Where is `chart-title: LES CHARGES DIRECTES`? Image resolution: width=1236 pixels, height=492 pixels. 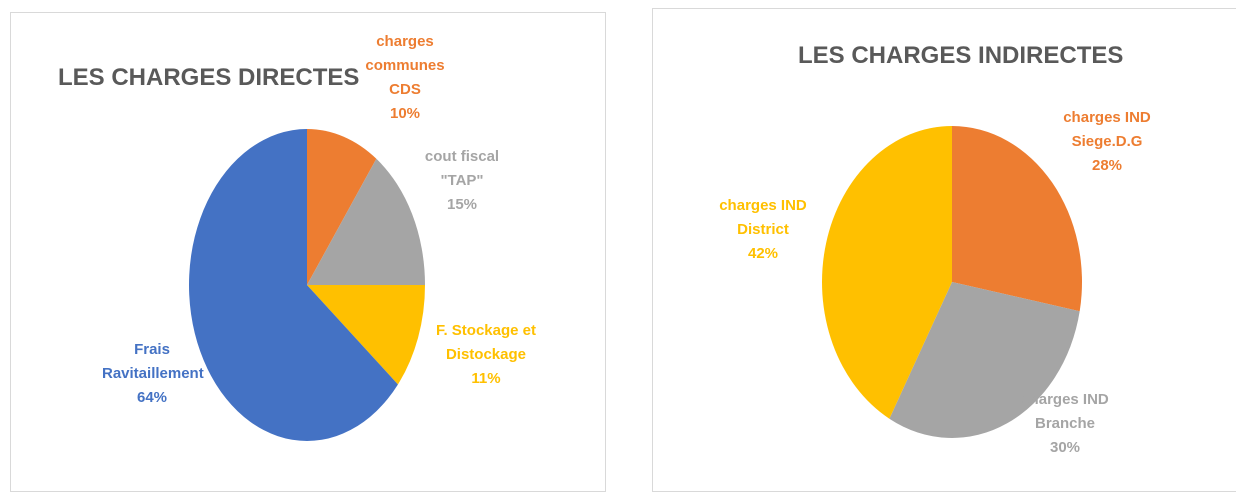
chart-title: LES CHARGES DIRECTES is located at coordinates (209, 77).